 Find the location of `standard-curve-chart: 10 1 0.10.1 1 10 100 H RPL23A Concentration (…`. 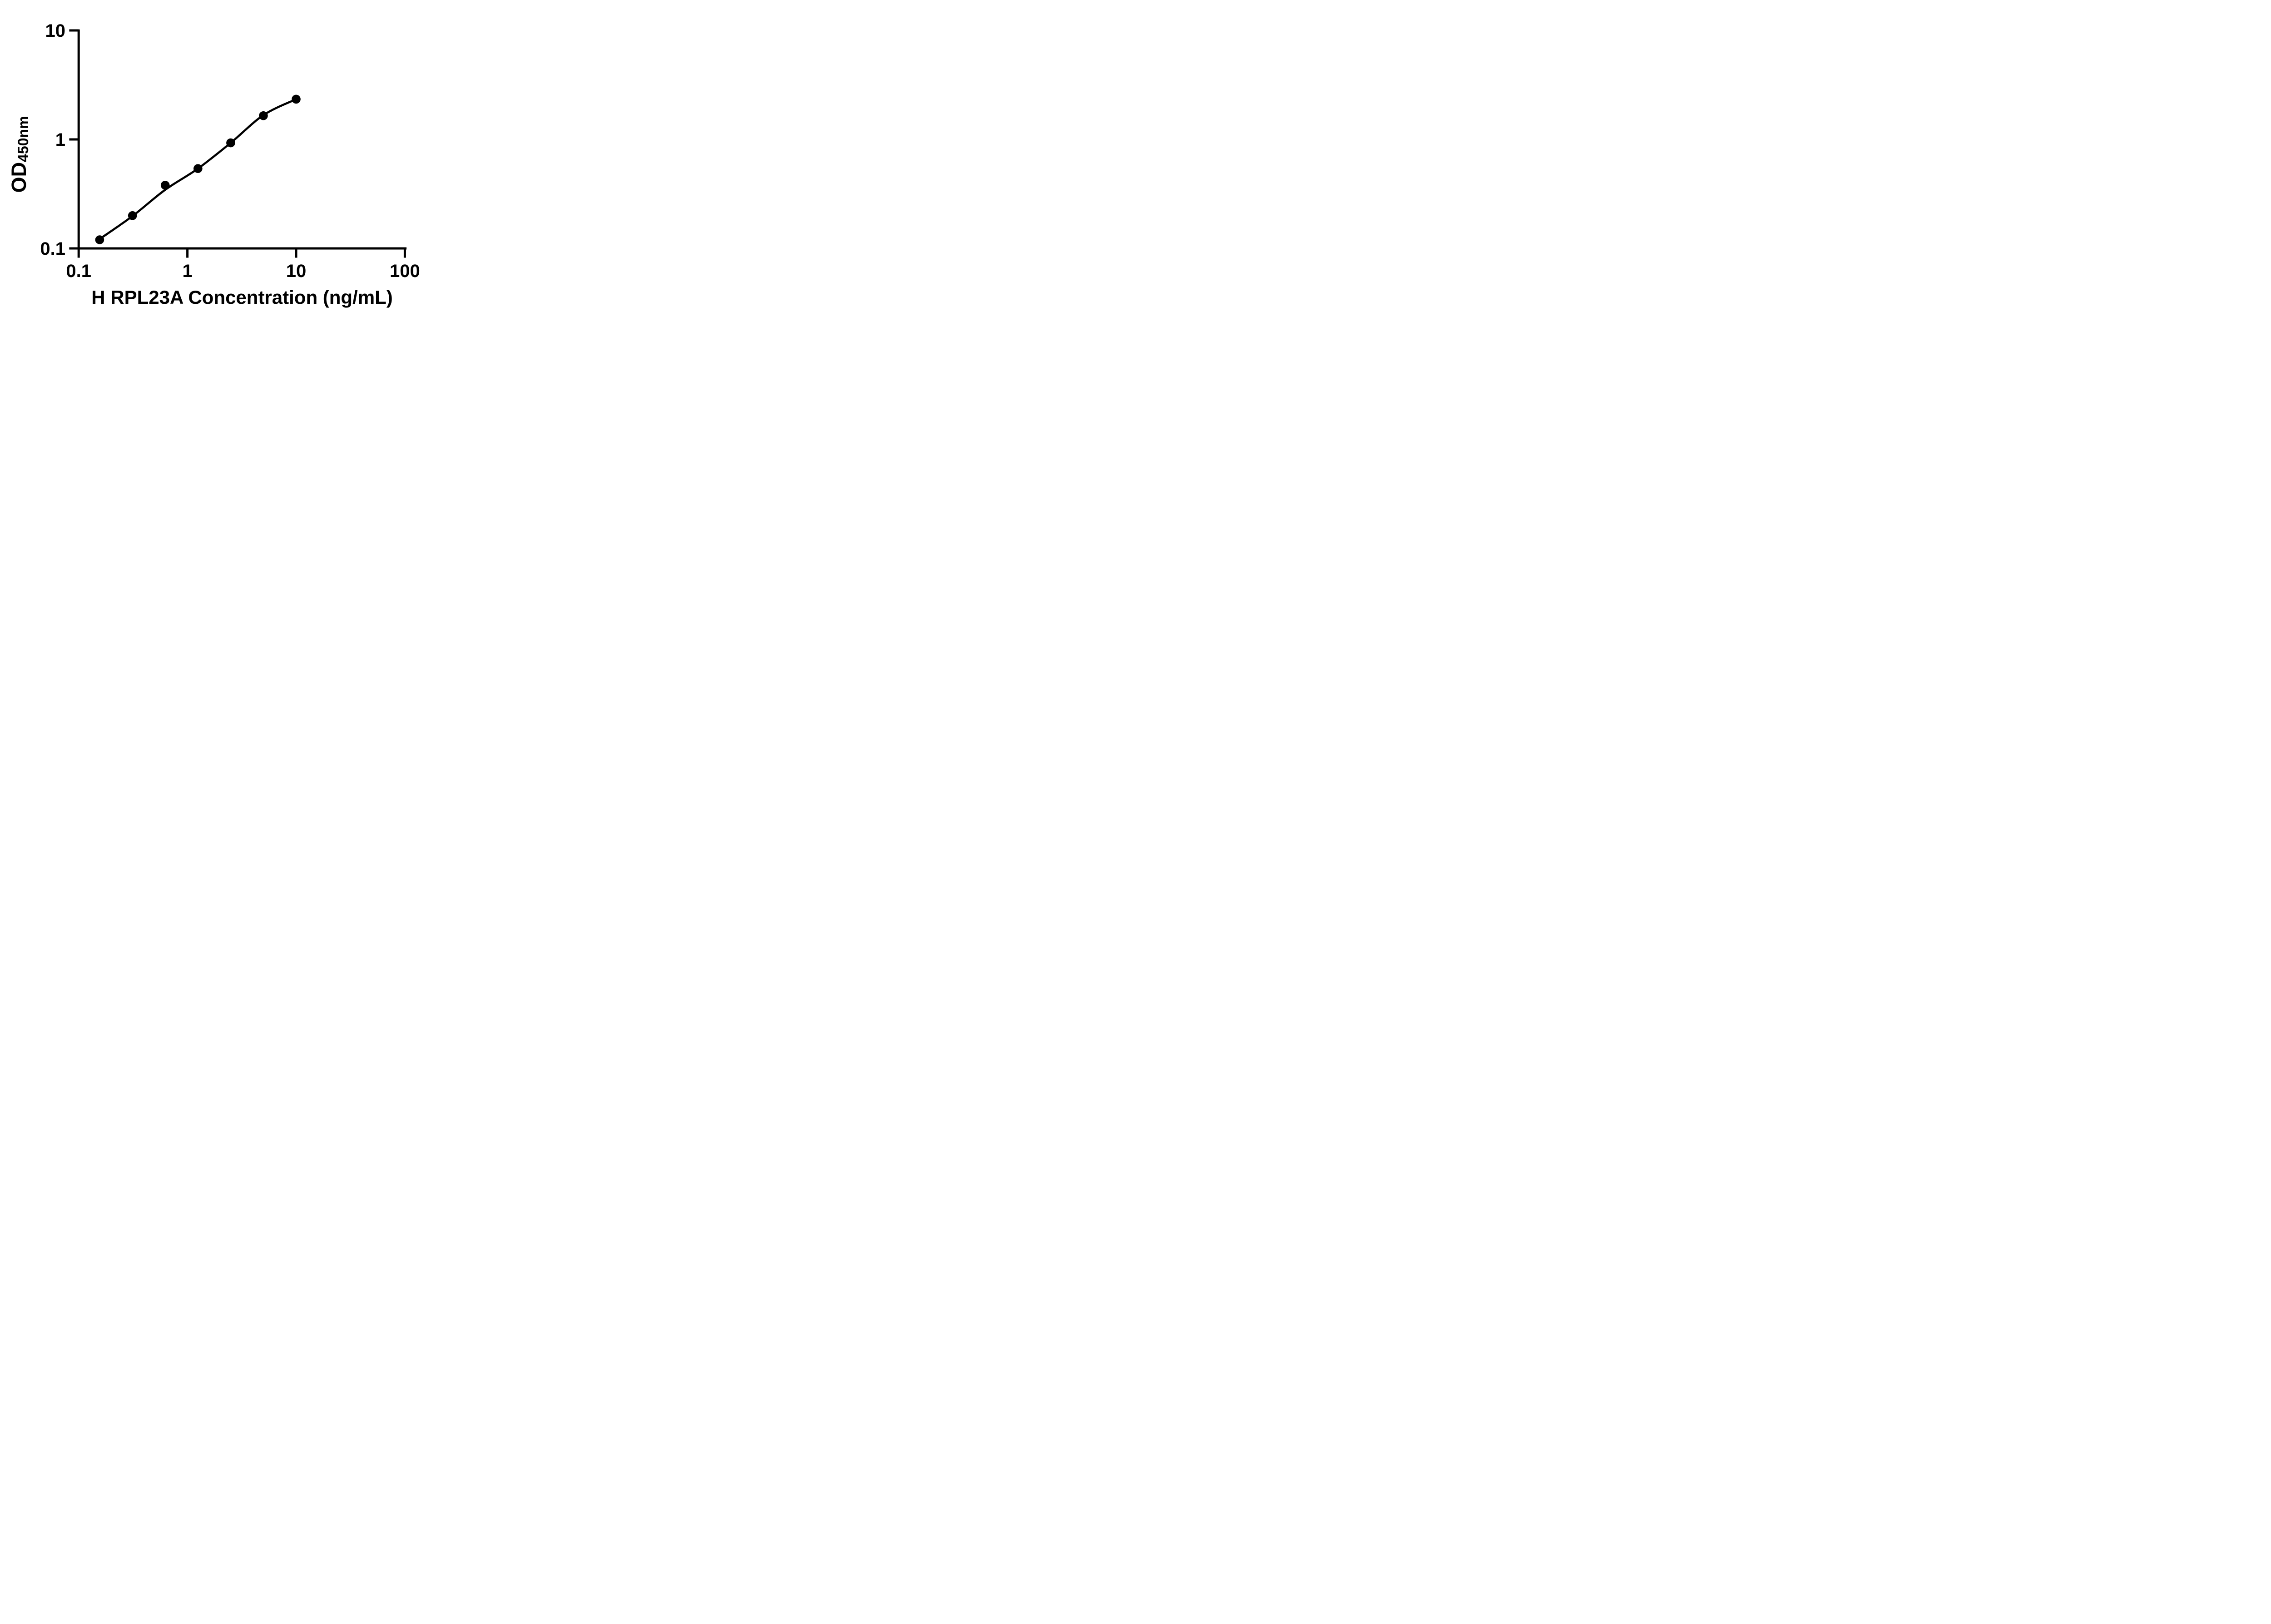

standard-curve-chart: 10 1 0.10.1 1 10 100 H RPL23A Concentration (… is located at coordinates (213, 164).